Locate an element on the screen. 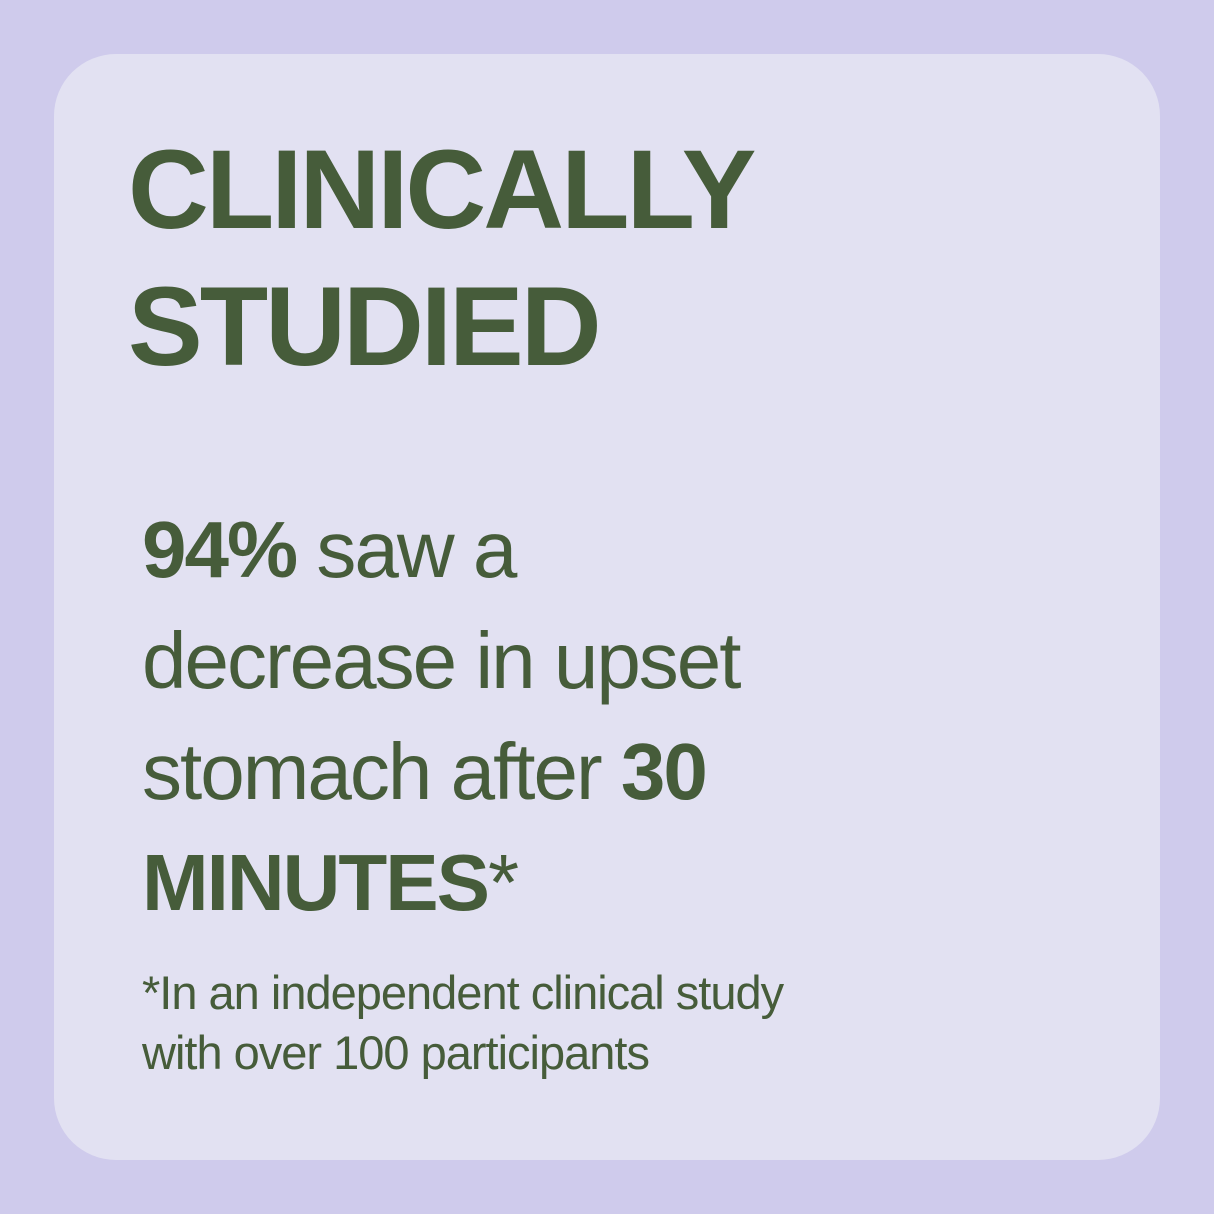 The image size is (1214, 1214). statement-text: decrease in upset is located at coordinates (442, 660).